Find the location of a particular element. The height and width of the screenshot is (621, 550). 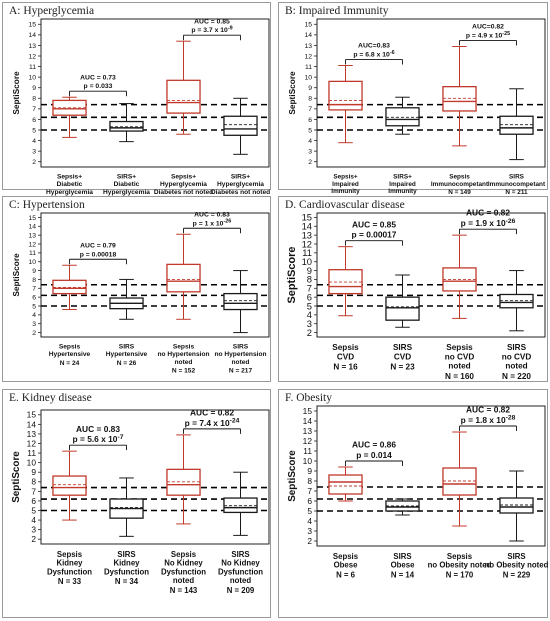

y-tick-label: 5 is located at coordinates (34, 306).